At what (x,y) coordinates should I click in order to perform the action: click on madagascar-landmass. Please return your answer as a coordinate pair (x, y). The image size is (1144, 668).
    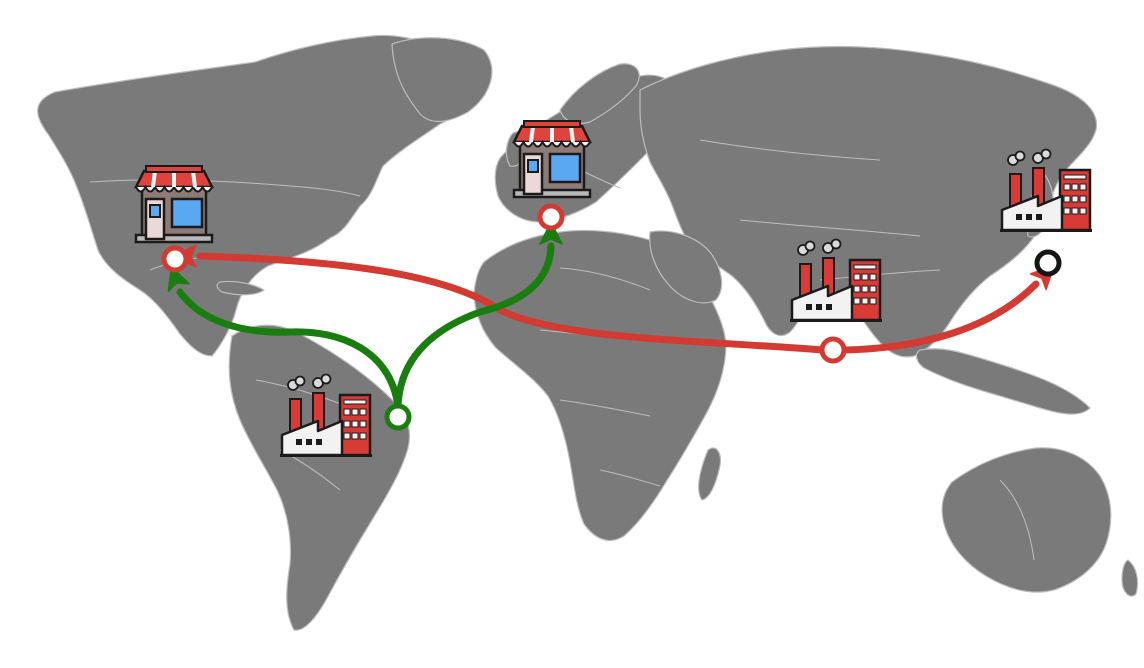
    Looking at the image, I should click on (709, 474).